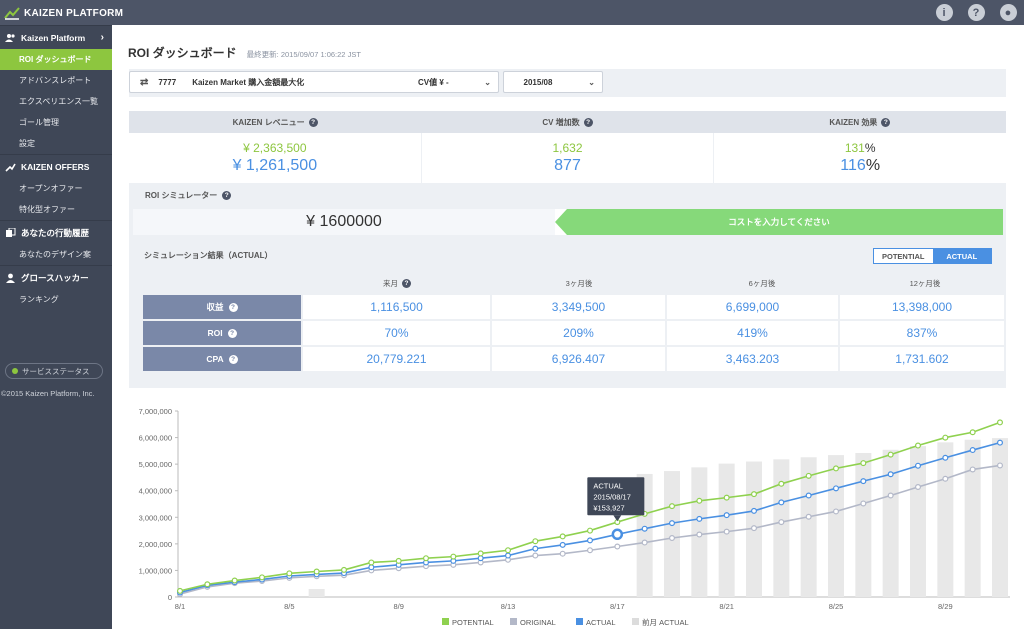  I want to click on user-button: ●, so click(1008, 12).